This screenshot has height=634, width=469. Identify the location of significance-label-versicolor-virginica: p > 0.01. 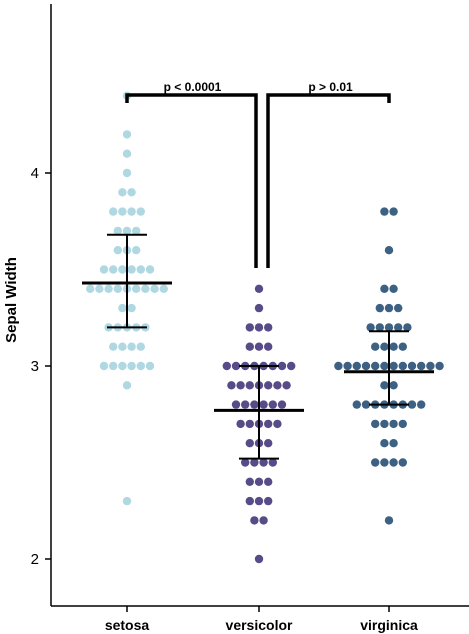
(330, 87).